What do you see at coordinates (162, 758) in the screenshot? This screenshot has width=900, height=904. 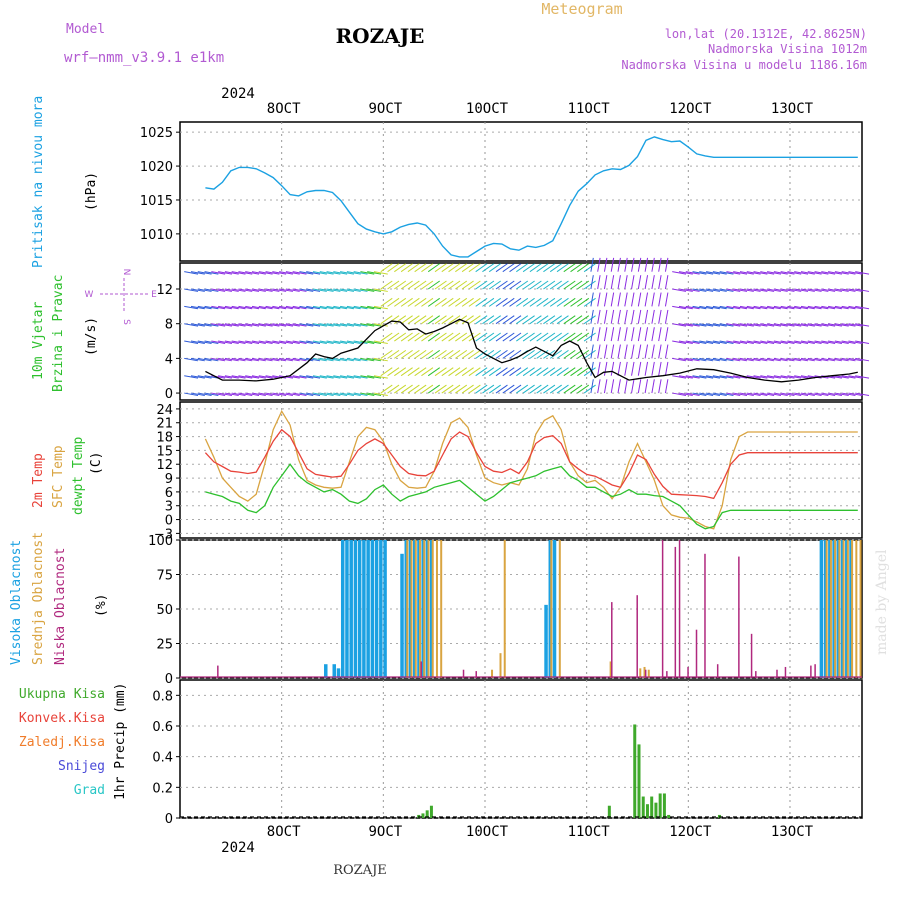 I see `y-tick-label: 0.4` at bounding box center [162, 758].